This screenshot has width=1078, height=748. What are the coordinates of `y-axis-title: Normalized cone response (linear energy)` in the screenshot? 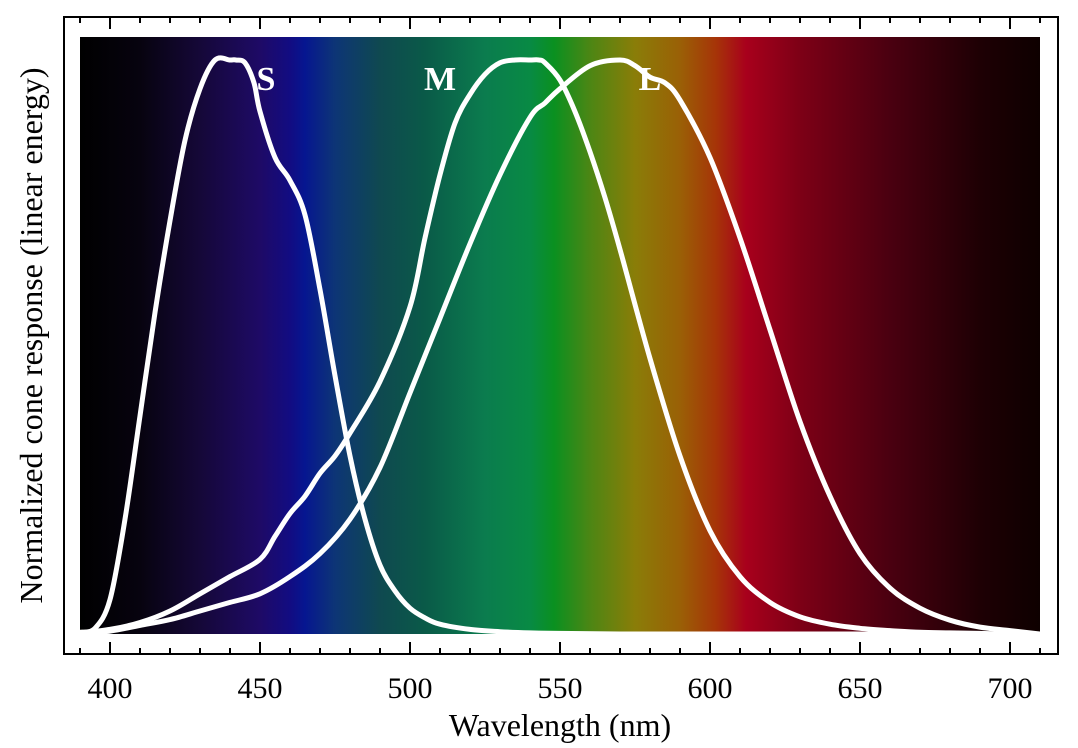 It's located at (31, 335).